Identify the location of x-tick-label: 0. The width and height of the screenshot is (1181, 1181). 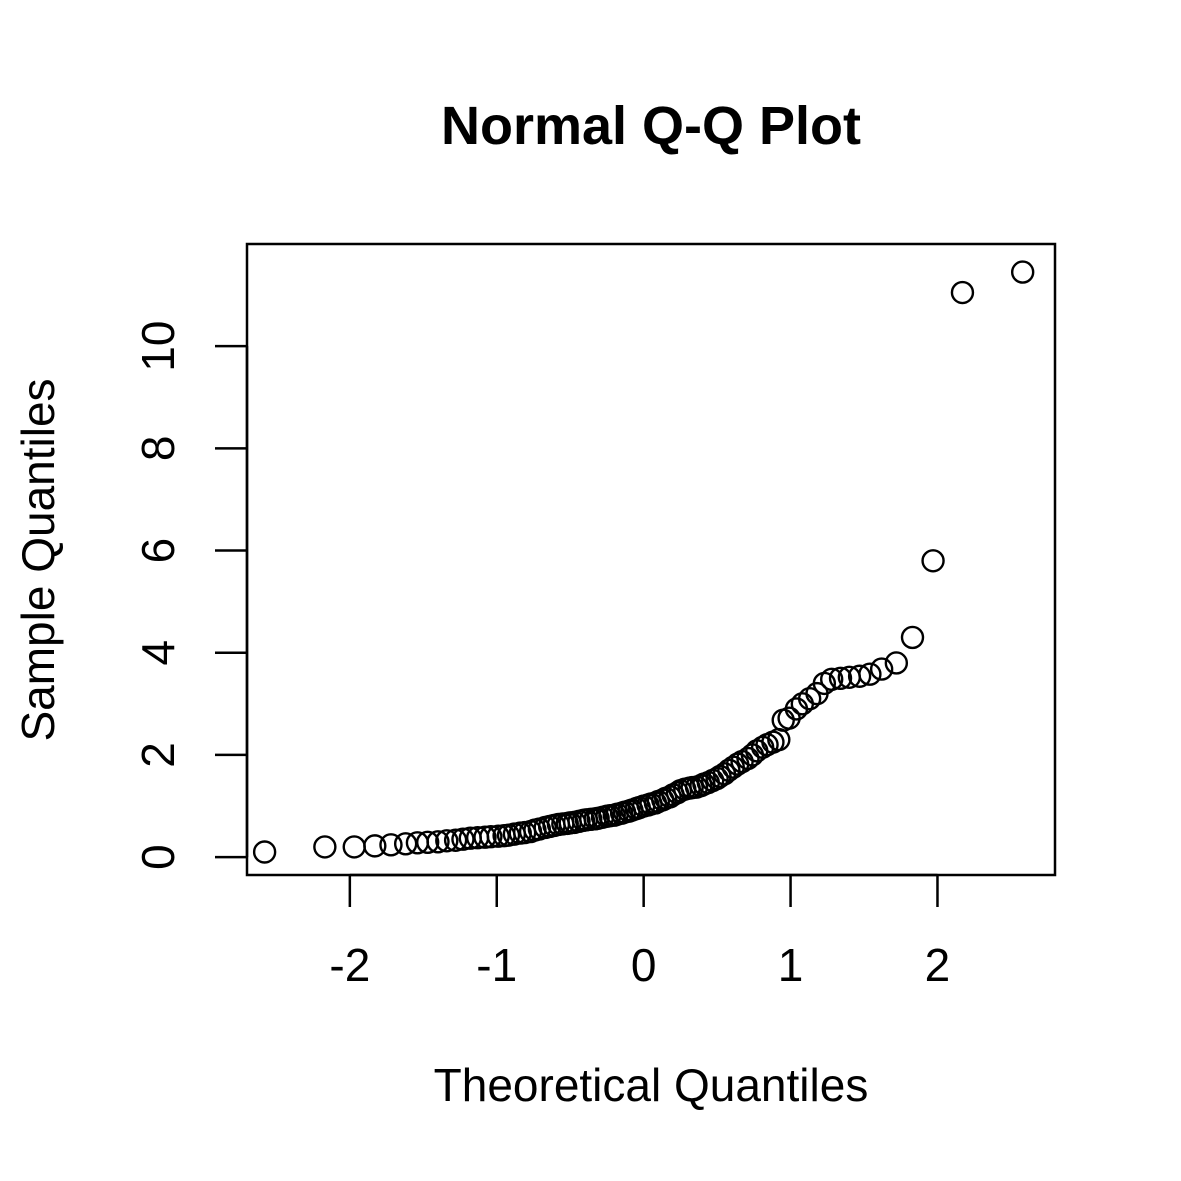
(644, 965).